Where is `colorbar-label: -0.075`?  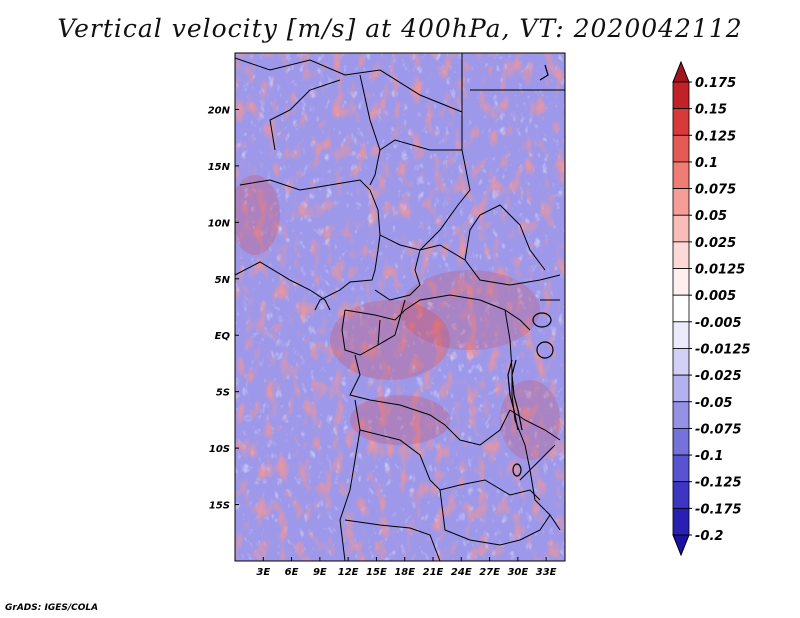 colorbar-label: -0.075 is located at coordinates (718, 429).